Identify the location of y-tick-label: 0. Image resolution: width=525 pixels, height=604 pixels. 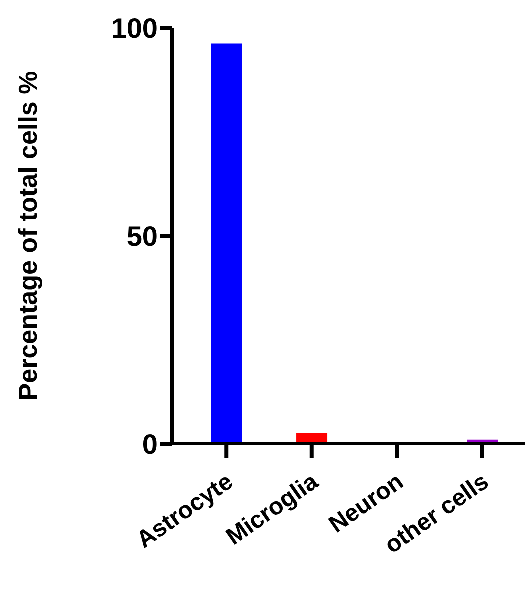
(150, 444).